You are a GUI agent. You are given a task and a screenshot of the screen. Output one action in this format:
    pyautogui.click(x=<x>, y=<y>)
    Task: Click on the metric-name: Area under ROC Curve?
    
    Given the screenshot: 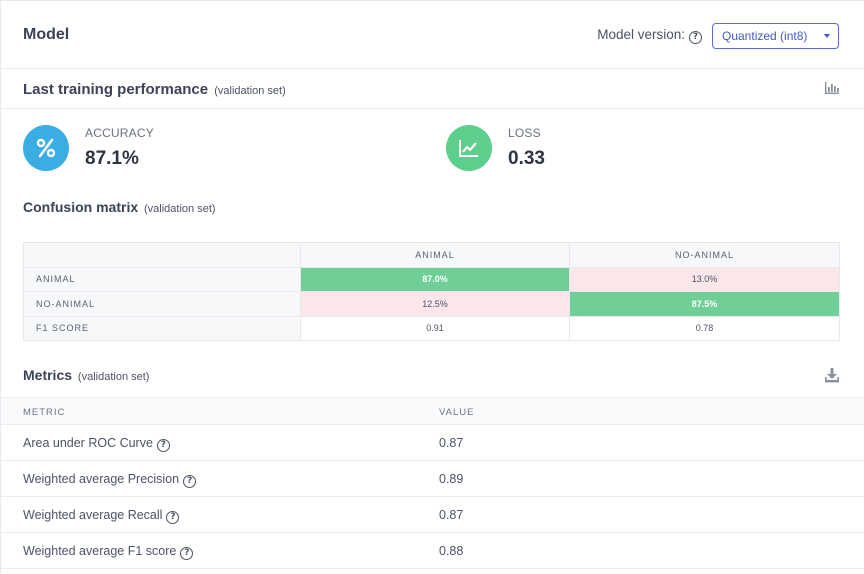 What is the action you would take?
    pyautogui.click(x=96, y=444)
    